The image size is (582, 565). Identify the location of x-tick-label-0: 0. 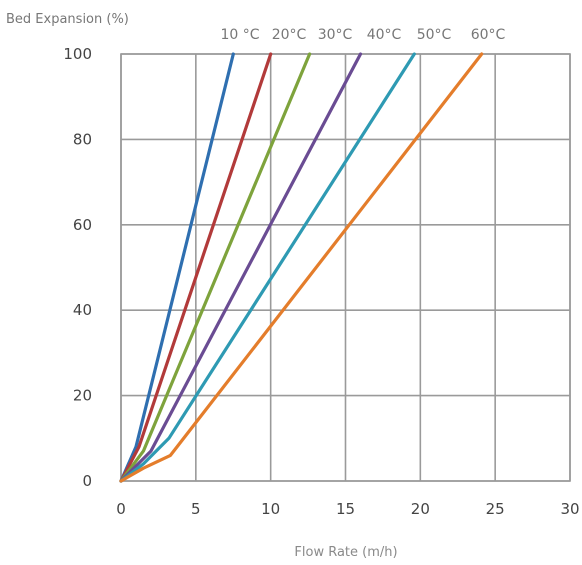
(121, 509).